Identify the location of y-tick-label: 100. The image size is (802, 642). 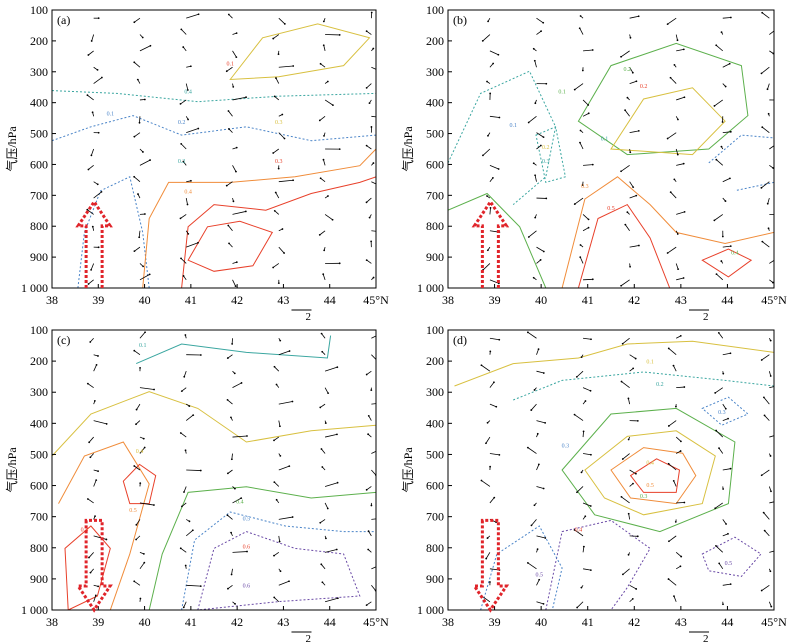
(435, 10).